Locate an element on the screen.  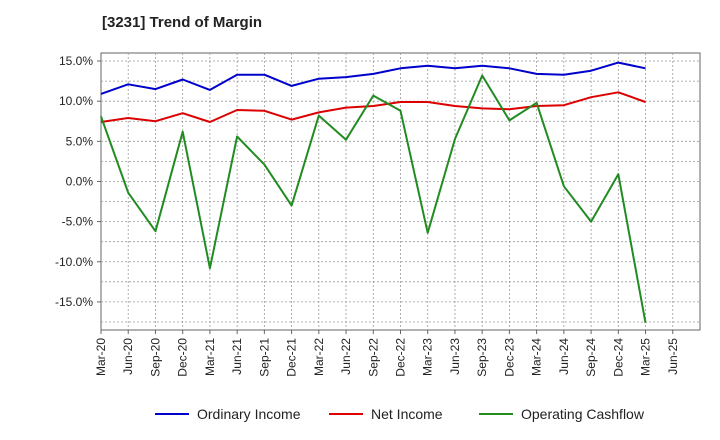
y-tick-label: 0.0% is located at coordinates (80, 181).